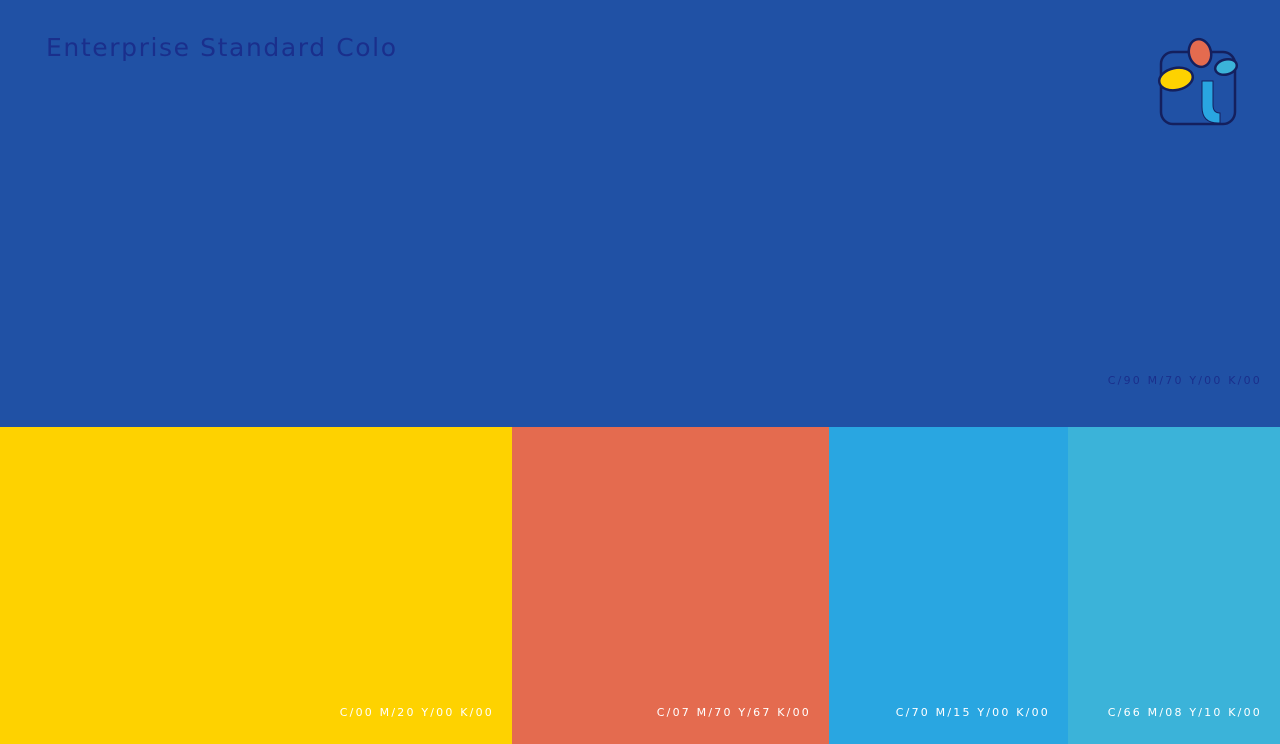  Describe the element at coordinates (733, 712) in the screenshot. I see `swatch-code: C/07 M/70 Y/67 K/00` at that location.